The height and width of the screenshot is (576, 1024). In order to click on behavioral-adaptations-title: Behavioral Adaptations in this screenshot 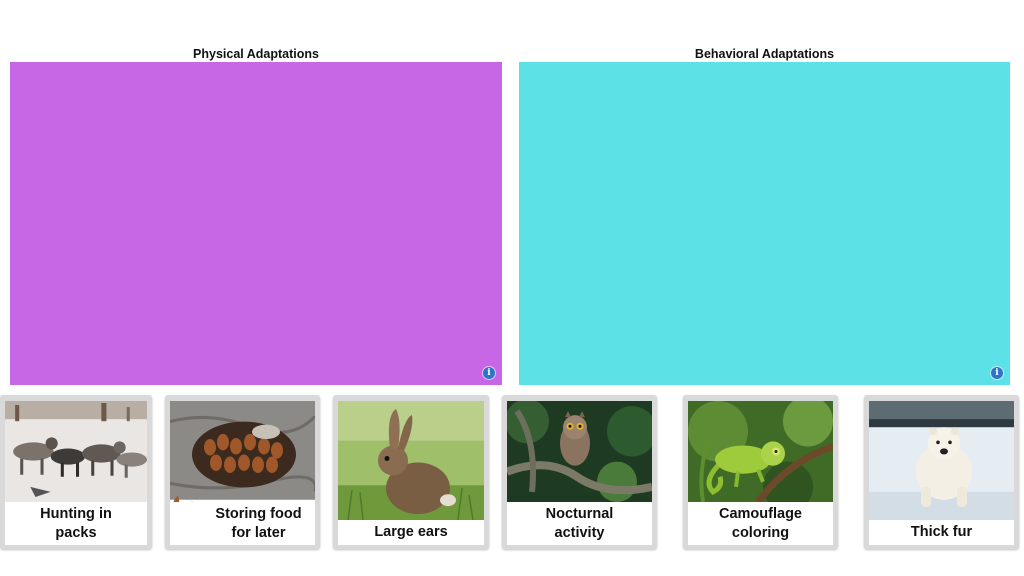, I will do `click(764, 54)`.